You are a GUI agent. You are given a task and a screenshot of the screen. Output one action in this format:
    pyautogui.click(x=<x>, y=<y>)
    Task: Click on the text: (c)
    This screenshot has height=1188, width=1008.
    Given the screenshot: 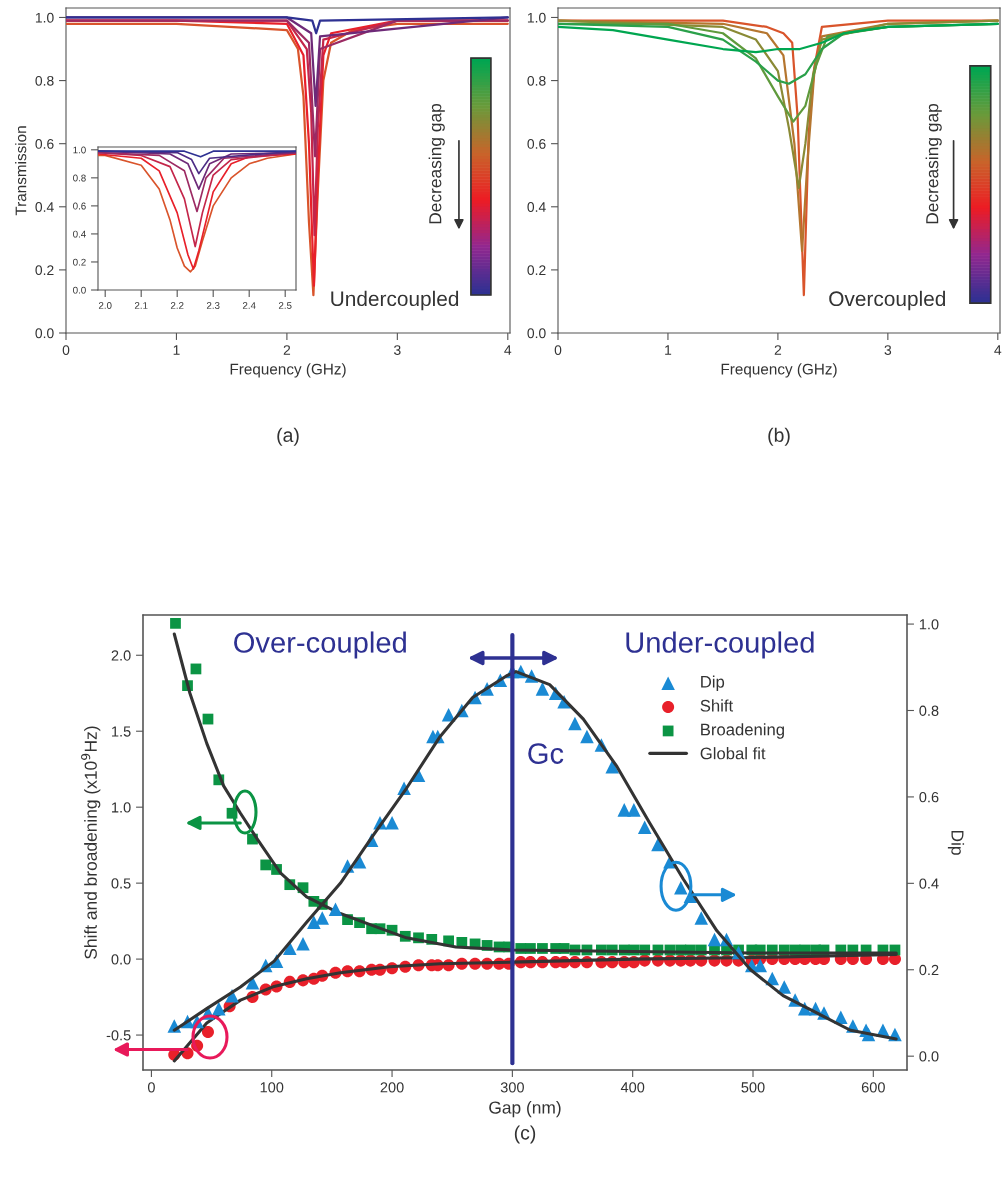 What is the action you would take?
    pyautogui.click(x=525, y=1134)
    